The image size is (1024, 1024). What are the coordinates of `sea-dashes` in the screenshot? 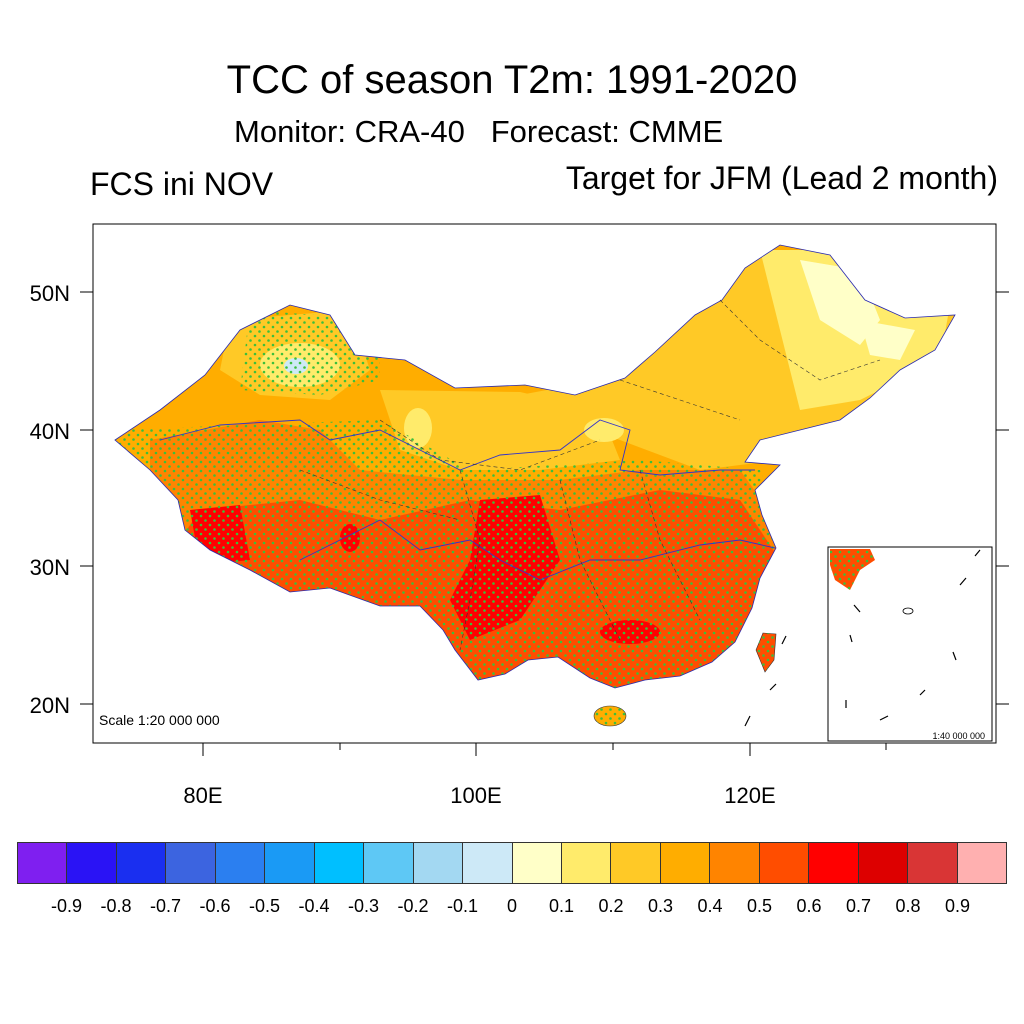 It's located at (765, 681).